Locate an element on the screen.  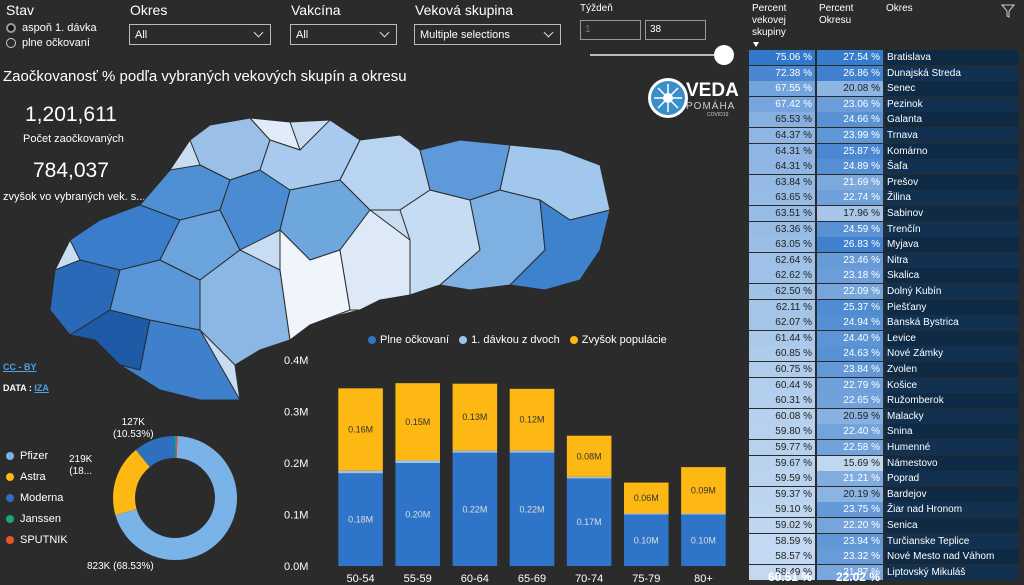
legend-first: 1. dávkou z dvoch is located at coordinates (509, 340).